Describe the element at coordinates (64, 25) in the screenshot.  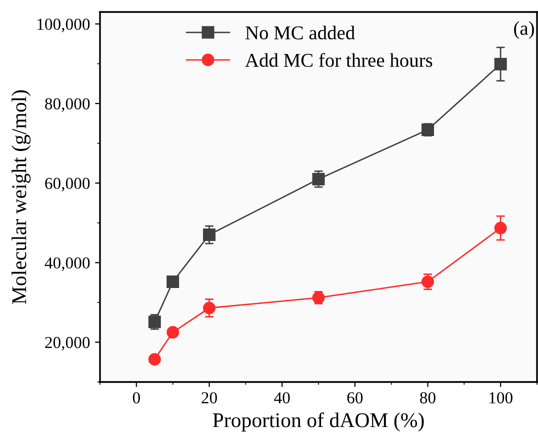
I see `y-tick-label: 100,000` at that location.